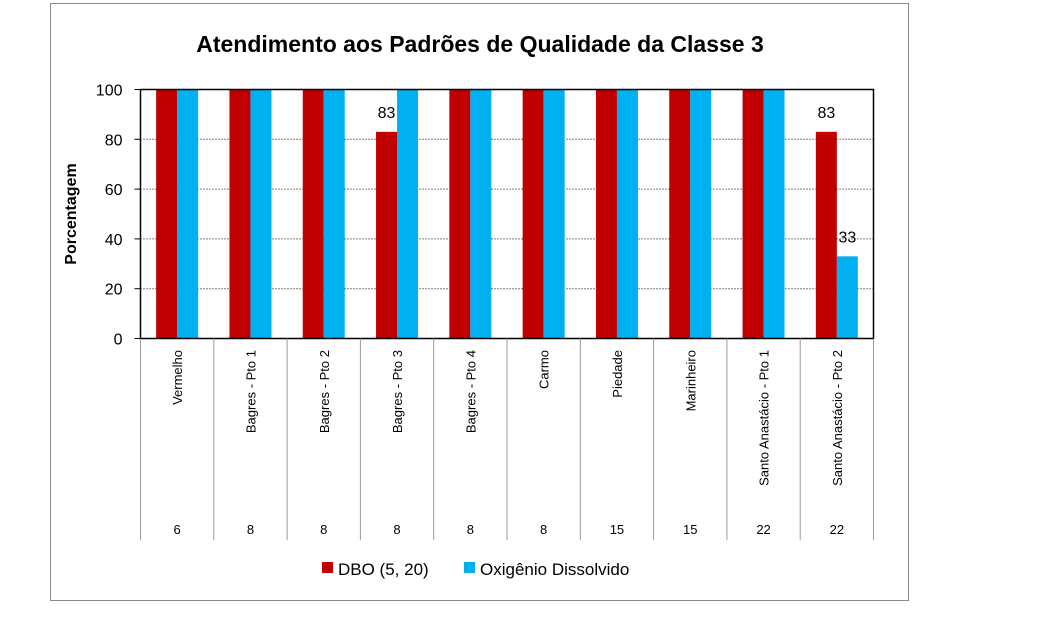  I want to click on x-tick-label: Bagres - Pto 2, so click(324, 391).